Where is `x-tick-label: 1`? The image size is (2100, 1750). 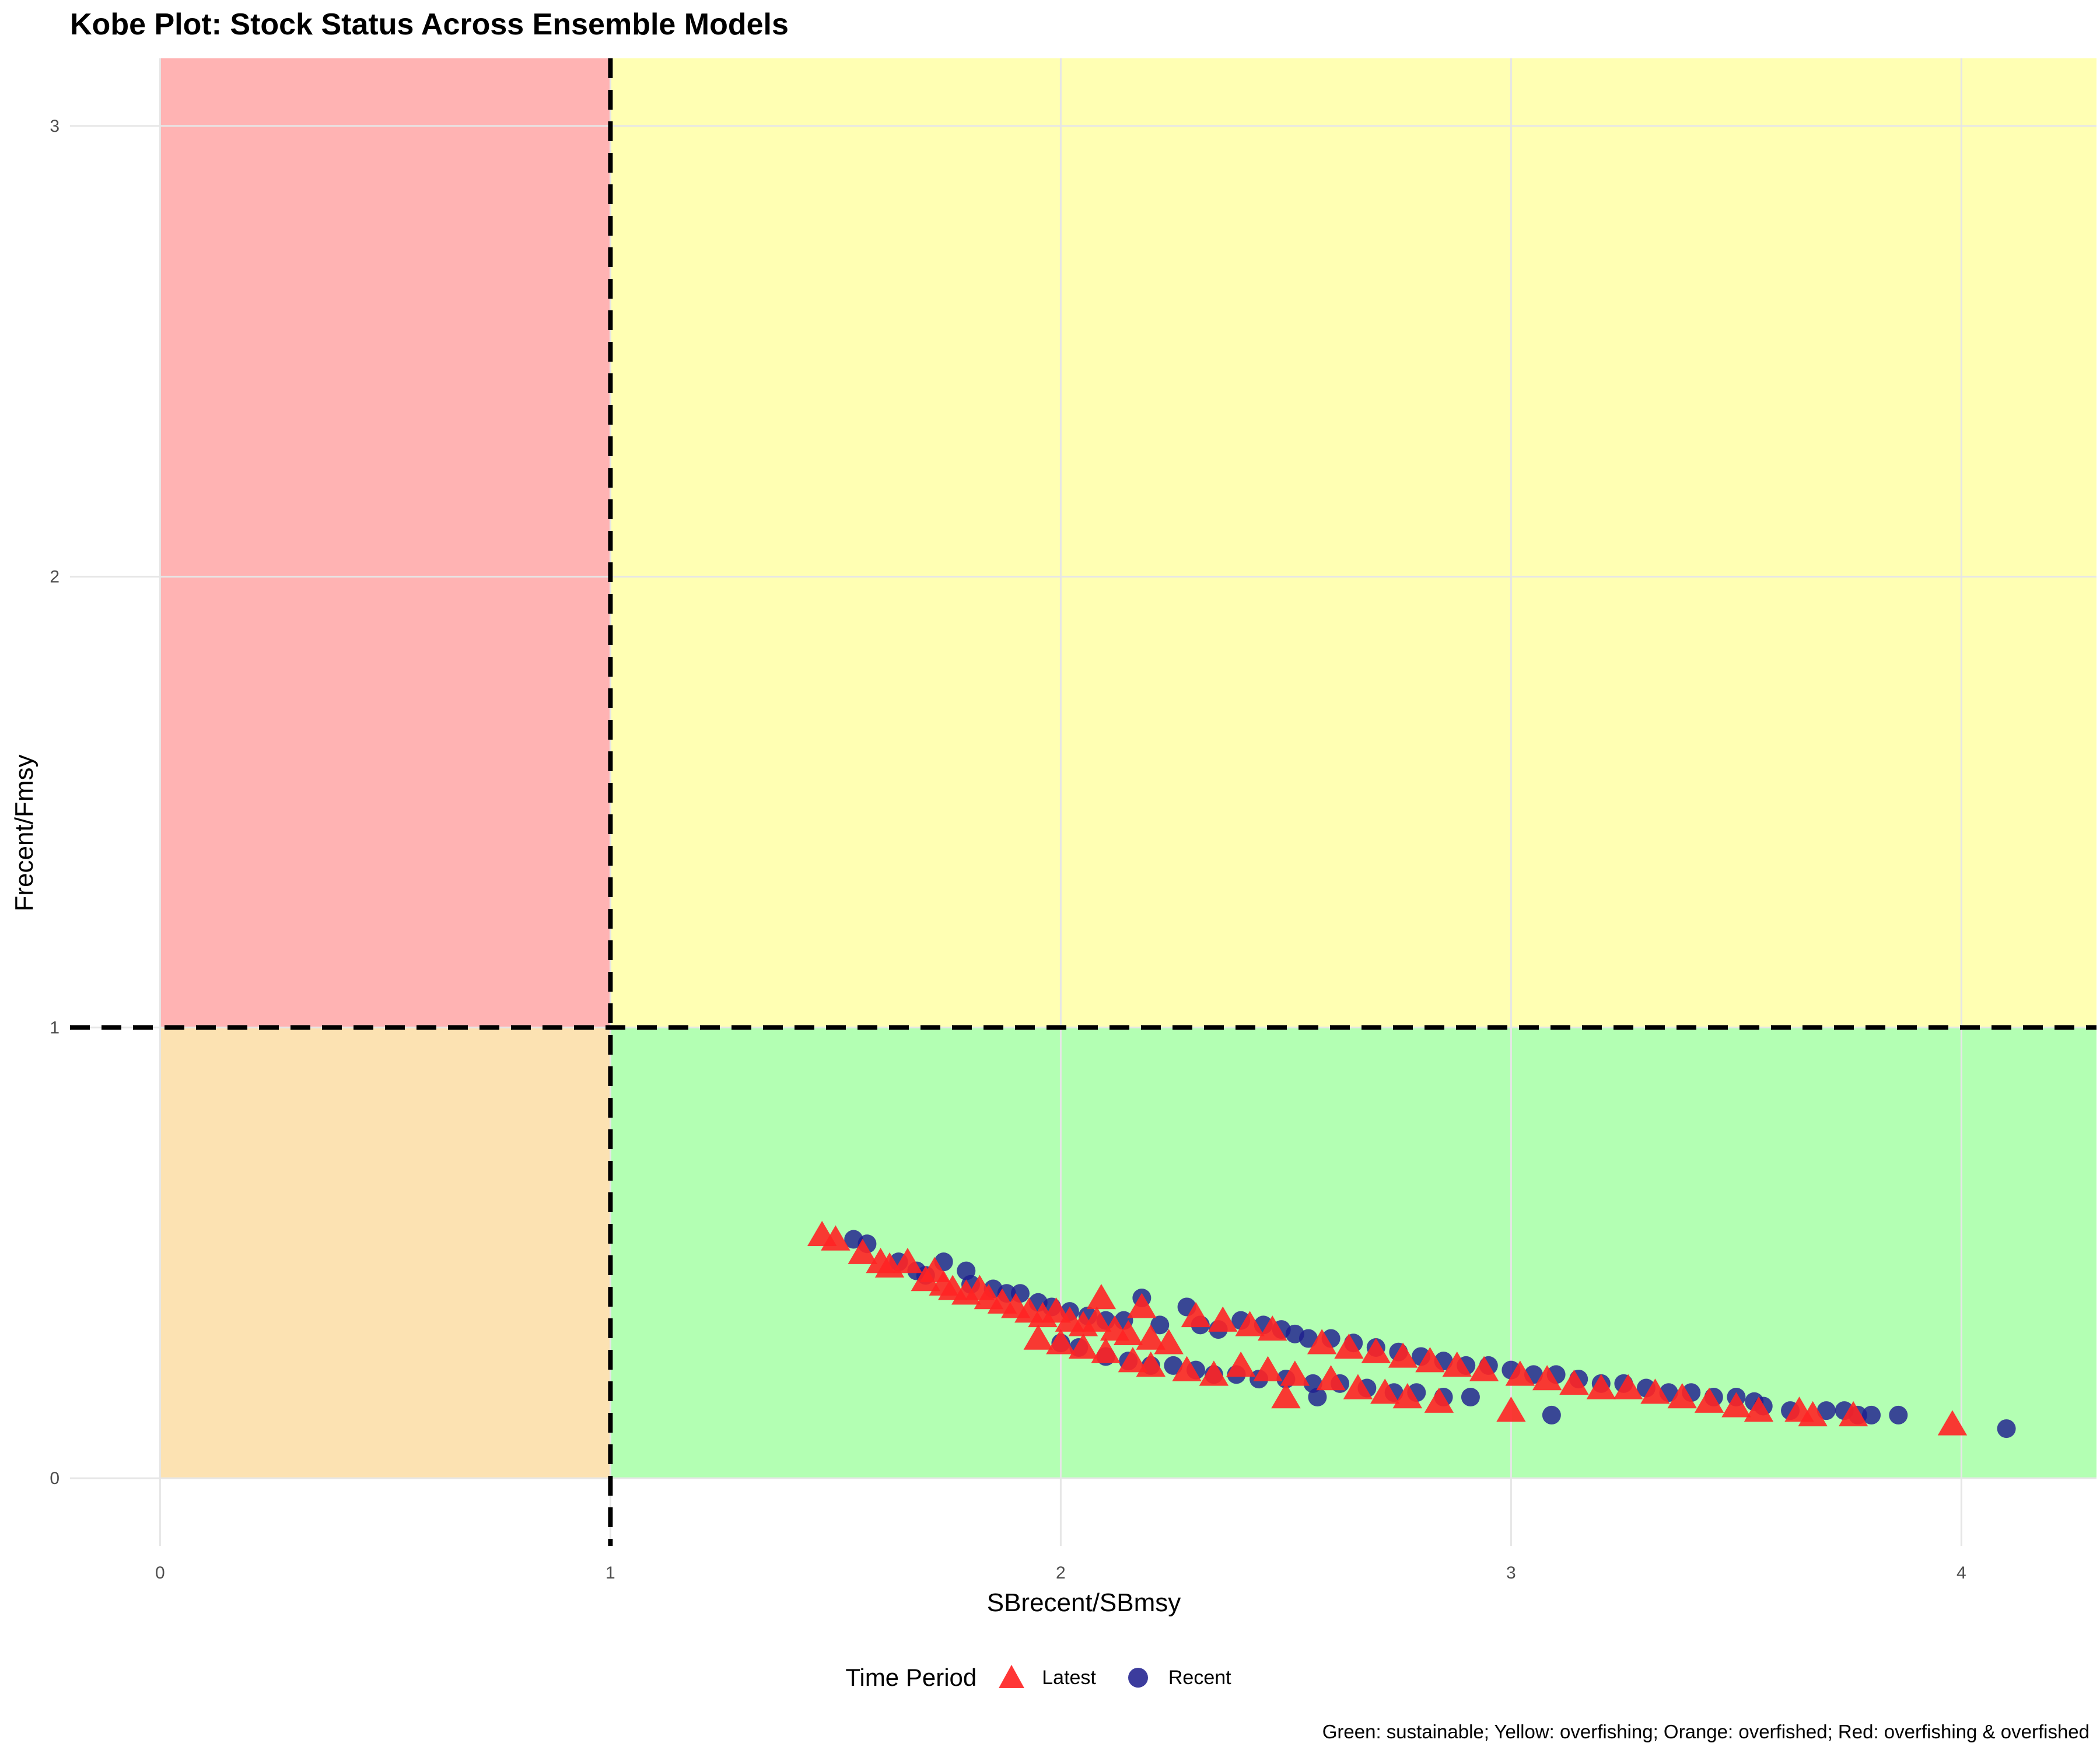 x-tick-label: 1 is located at coordinates (610, 1573).